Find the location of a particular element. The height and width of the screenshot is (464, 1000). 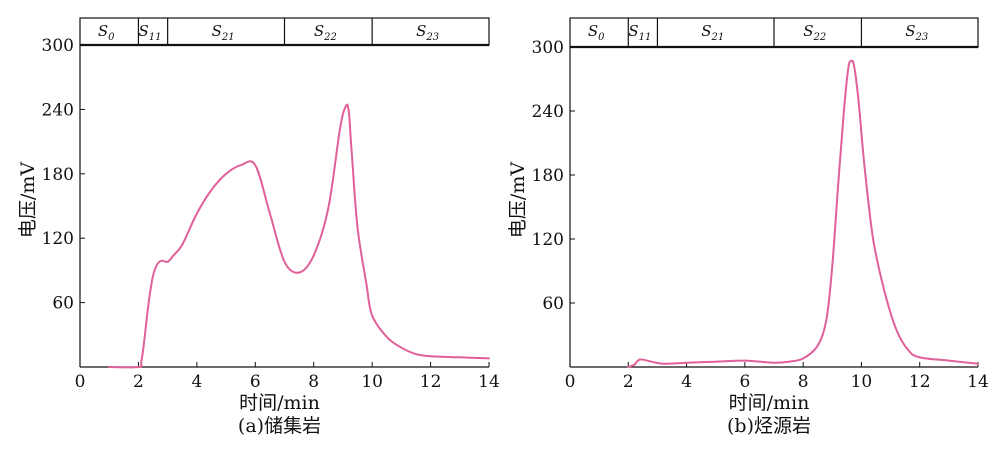

panel-caption: (a)储集岩 is located at coordinates (279, 426).